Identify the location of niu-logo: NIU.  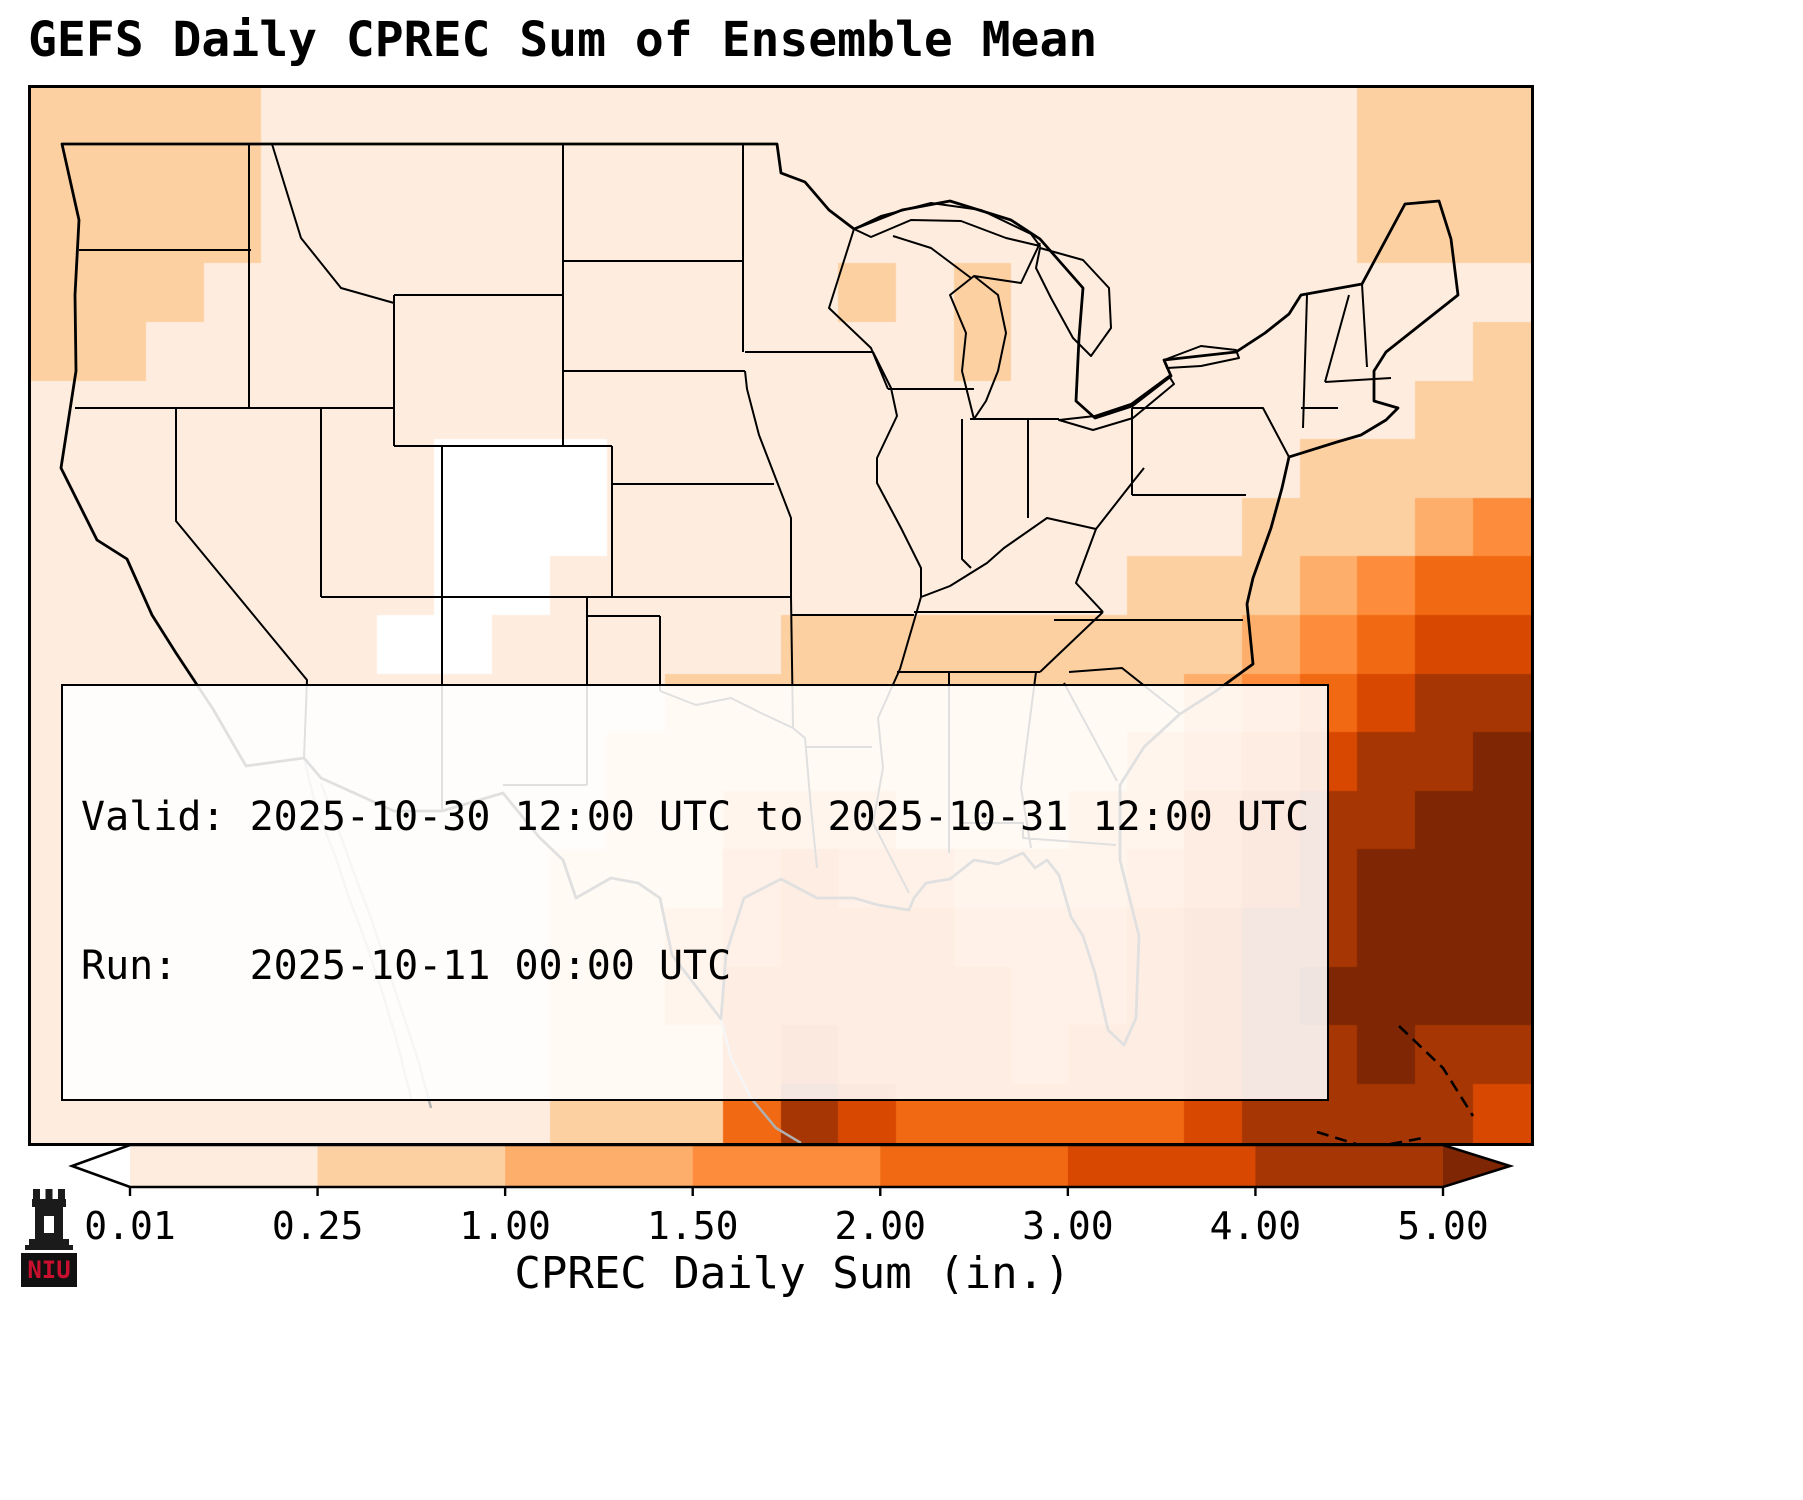
(49, 1238).